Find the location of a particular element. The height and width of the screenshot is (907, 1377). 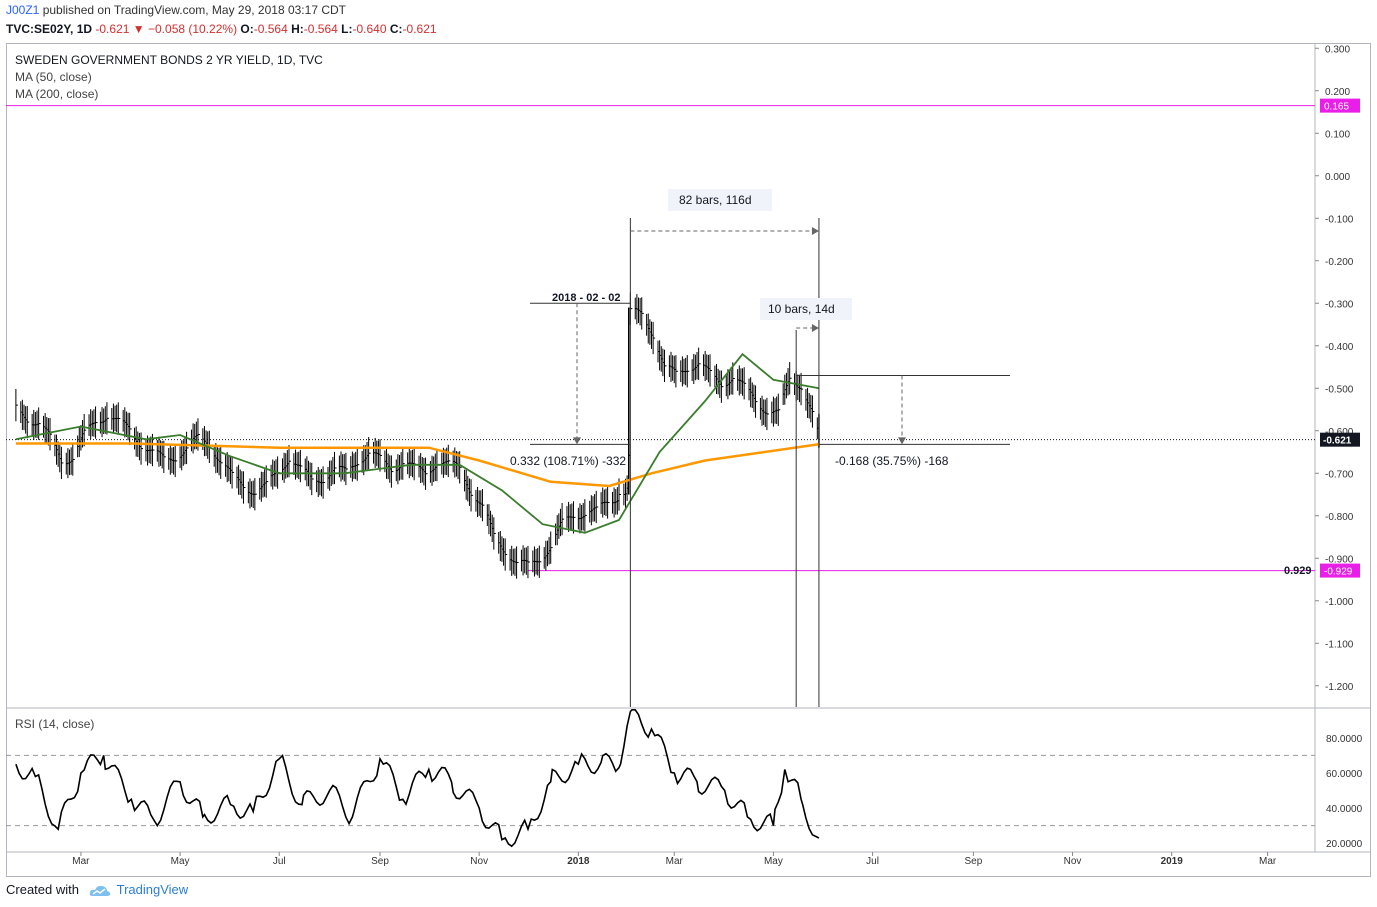

current-price-label: -0.621 is located at coordinates (1337, 441).